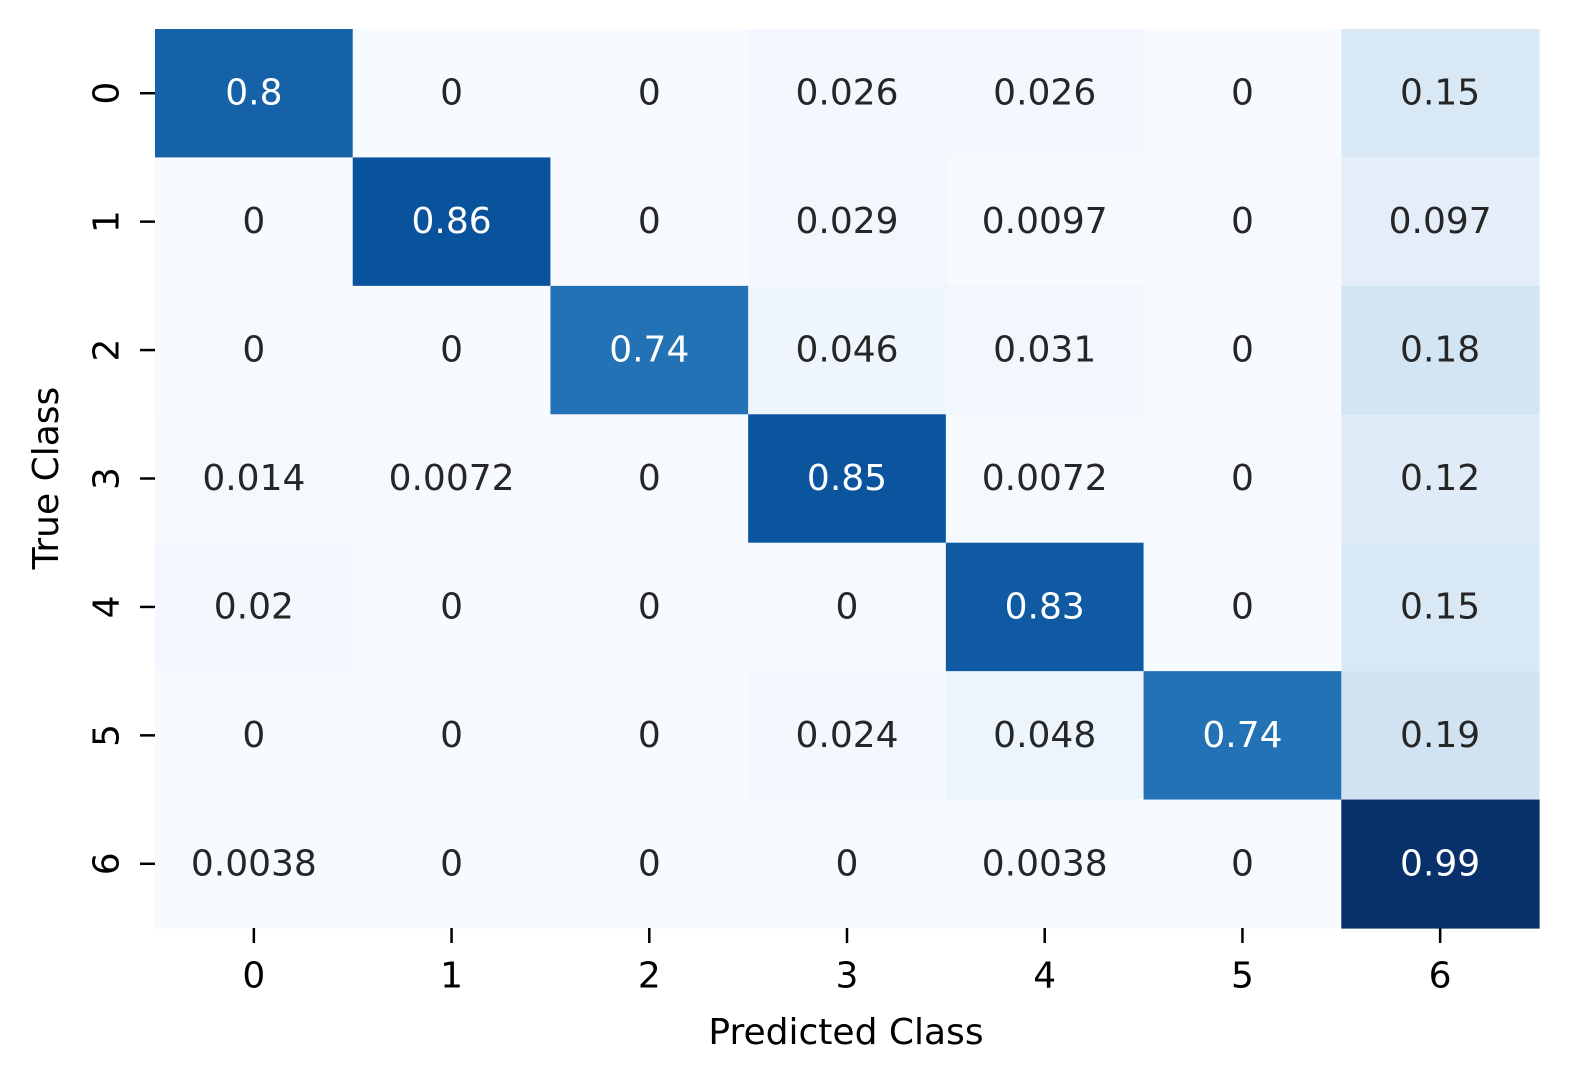 The height and width of the screenshot is (1091, 1580). What do you see at coordinates (1045, 607) in the screenshot?
I see `heatmap-cell-r4-c4` at bounding box center [1045, 607].